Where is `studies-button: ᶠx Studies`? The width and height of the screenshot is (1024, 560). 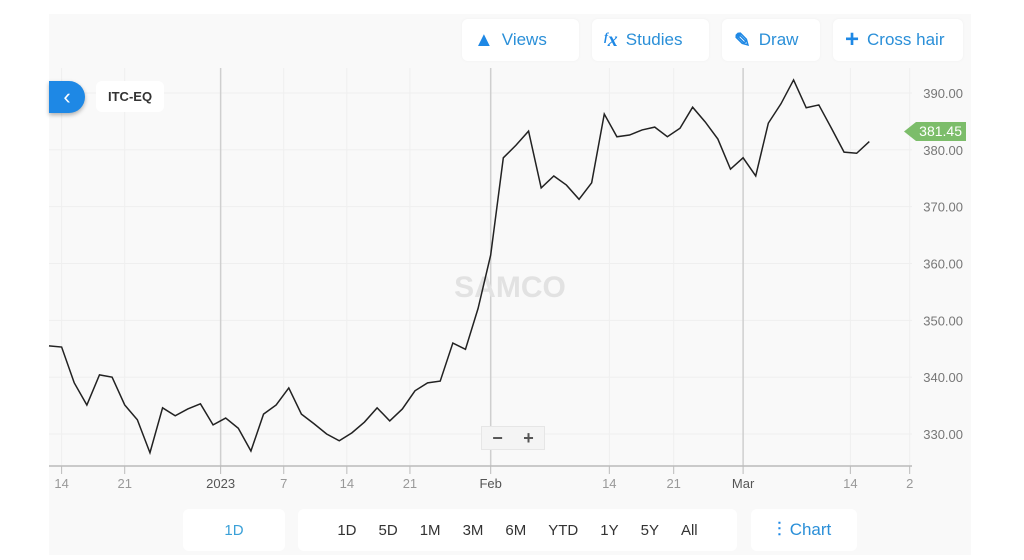
studies-button: ᶠx Studies is located at coordinates (650, 40).